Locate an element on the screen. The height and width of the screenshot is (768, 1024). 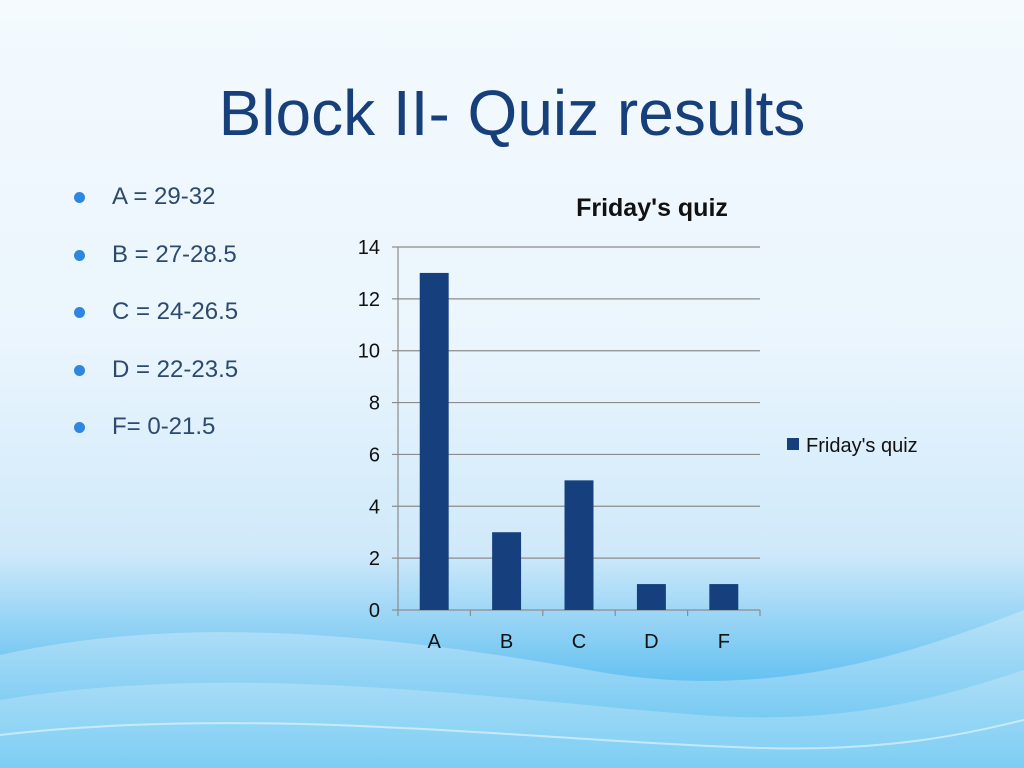
bar-d is located at coordinates (651, 597).